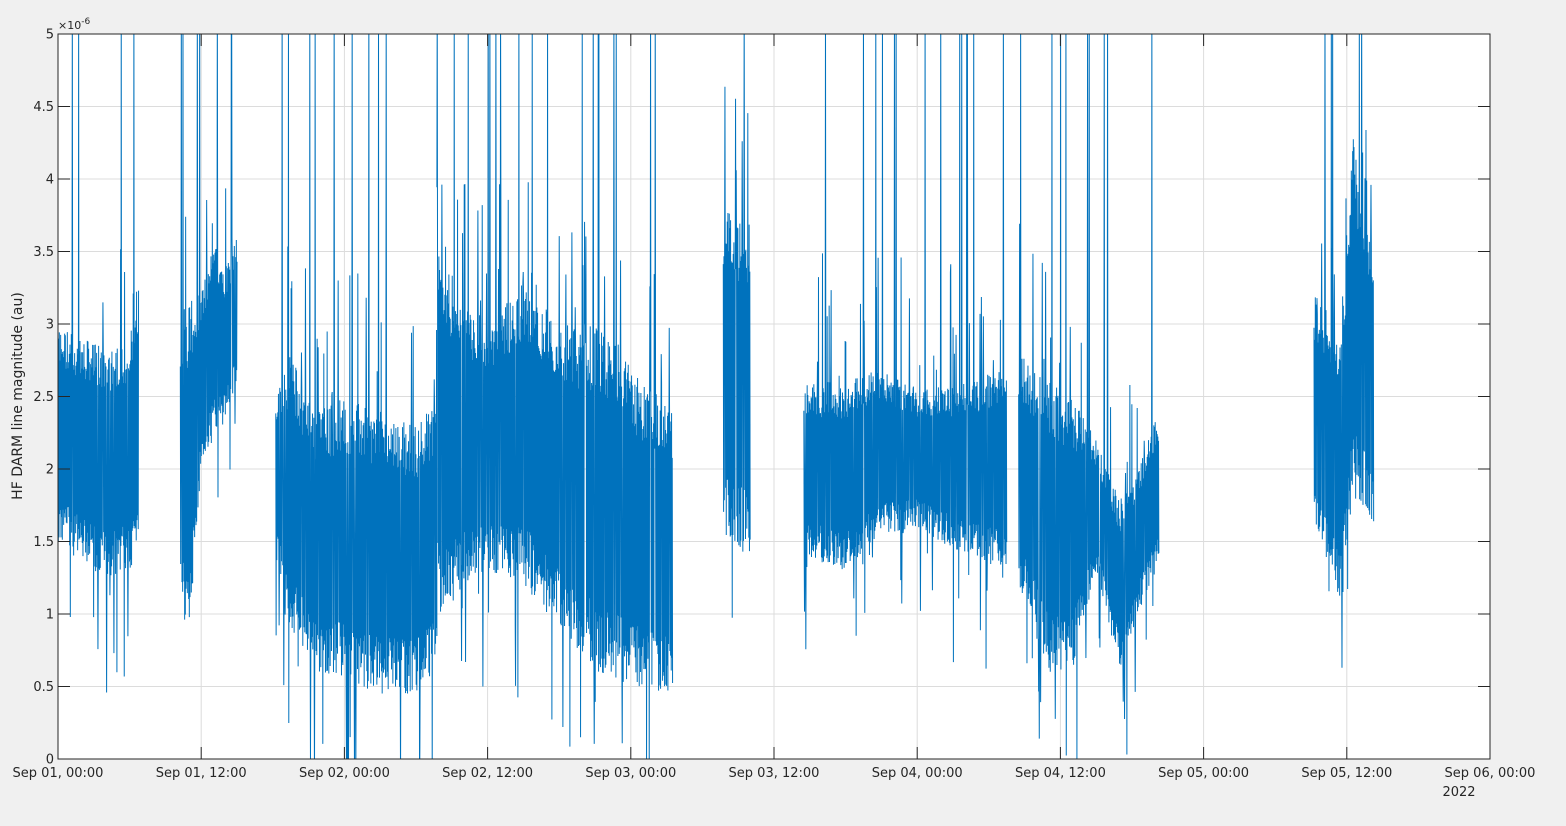  I want to click on x-tick-label: Sep 02, 00:00, so click(344, 773).